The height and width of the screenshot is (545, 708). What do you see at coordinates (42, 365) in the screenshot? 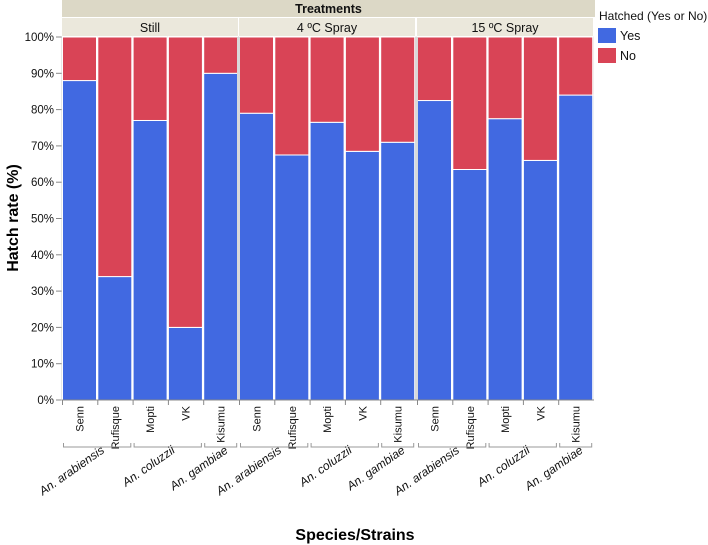
I see `y-tick-label: 10%` at bounding box center [42, 365].